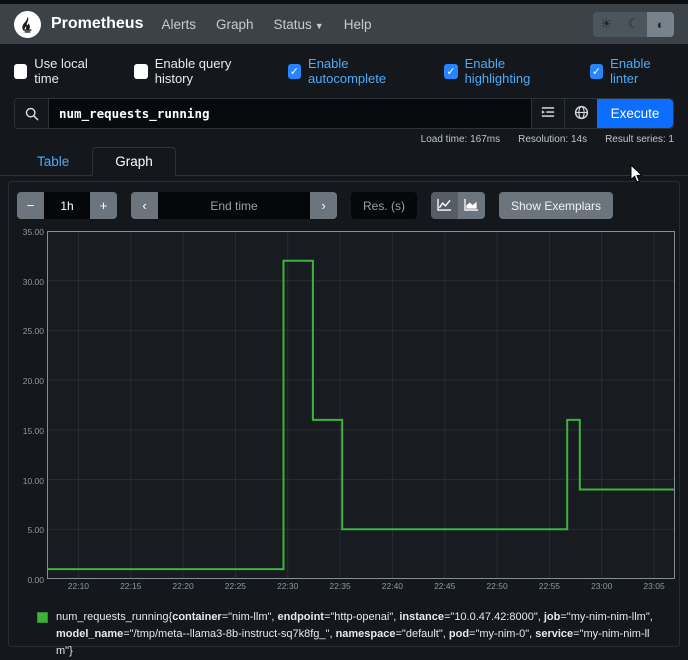 Image resolution: width=688 pixels, height=660 pixels. Describe the element at coordinates (33, 430) in the screenshot. I see `y-axis-tick: 15.00` at that location.